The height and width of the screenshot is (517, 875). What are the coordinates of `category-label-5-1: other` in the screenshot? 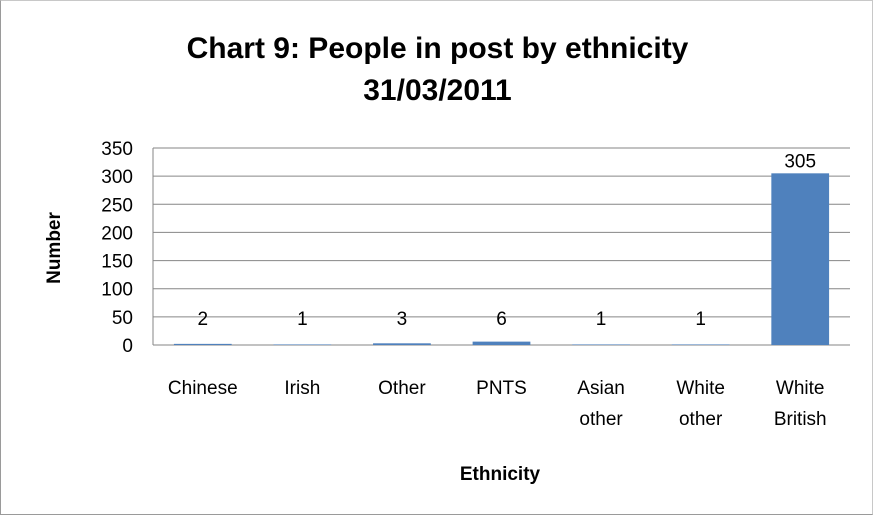 It's located at (701, 419).